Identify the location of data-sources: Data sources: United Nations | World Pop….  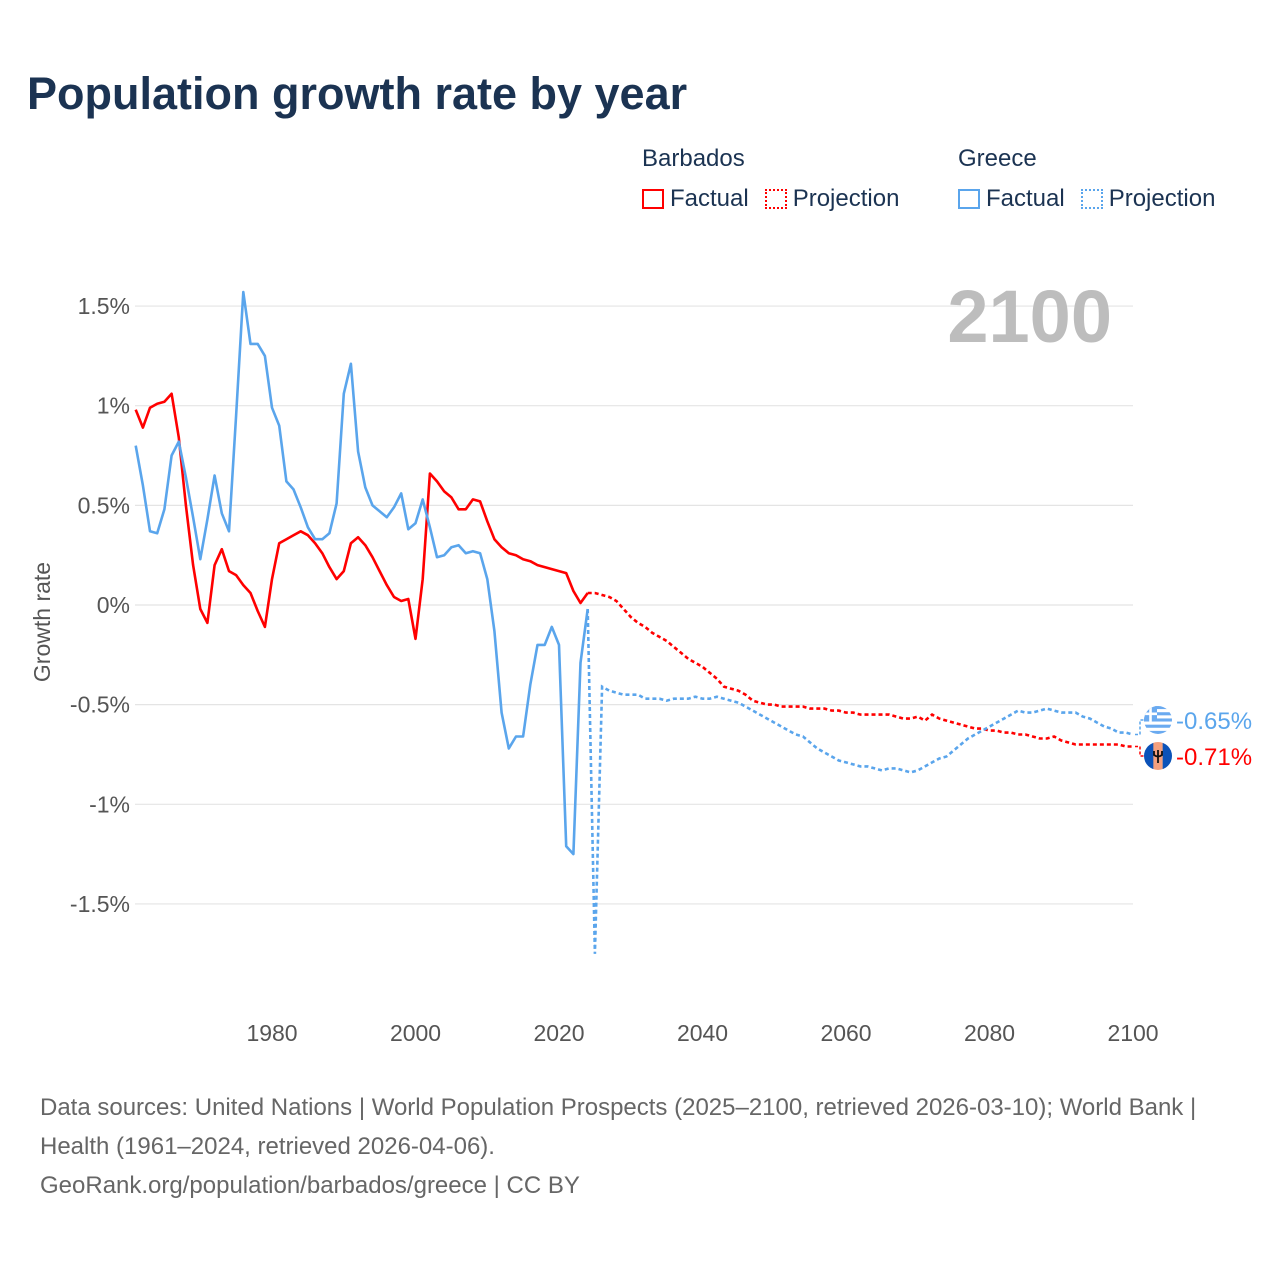
(618, 1127).